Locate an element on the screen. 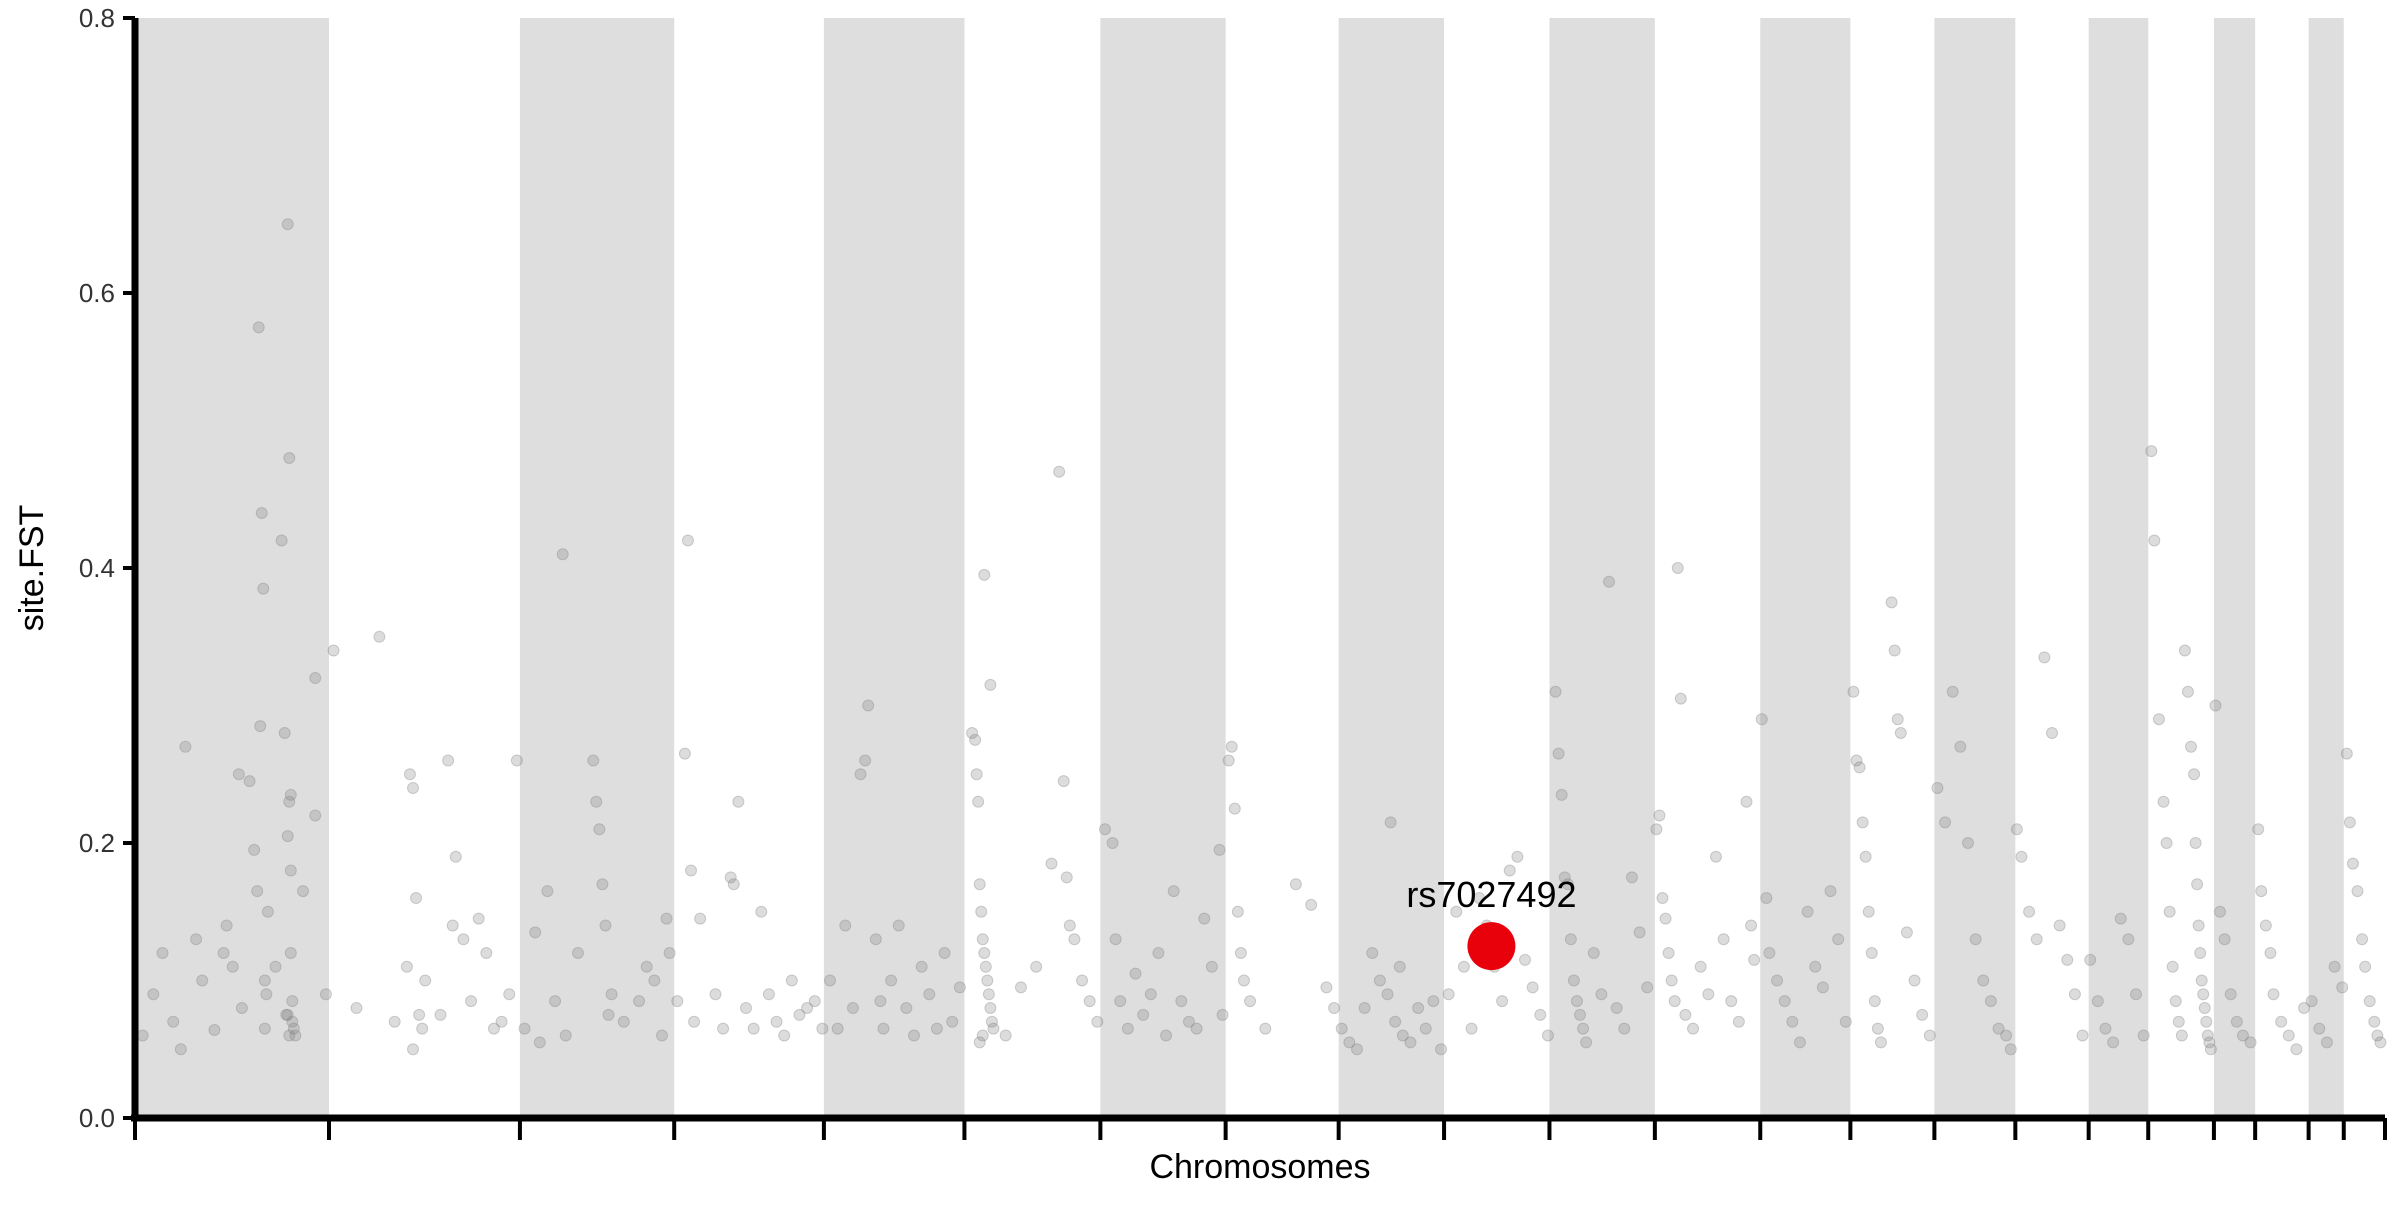  y-tick-label: 0.4 is located at coordinates (97, 568).